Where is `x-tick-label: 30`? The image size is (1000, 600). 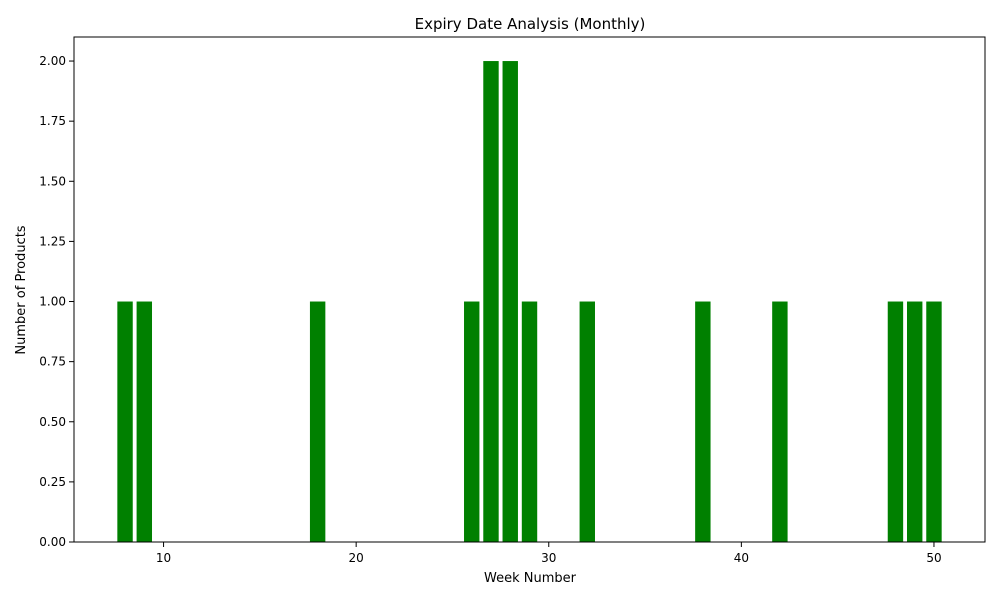
x-tick-label: 30 is located at coordinates (548, 558).